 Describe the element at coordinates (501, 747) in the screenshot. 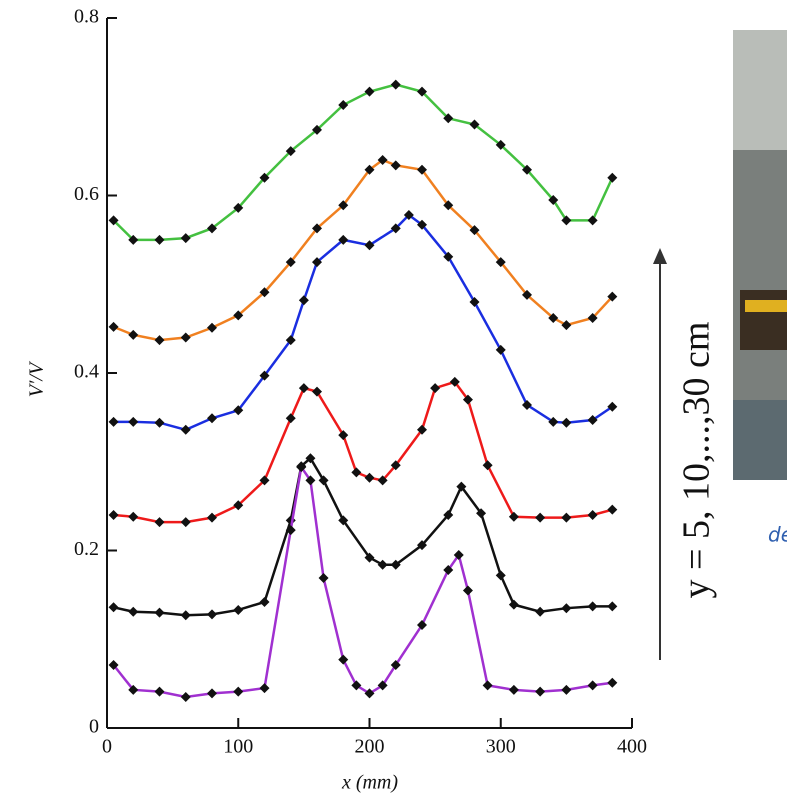

I see `x-tick-label: 300` at that location.